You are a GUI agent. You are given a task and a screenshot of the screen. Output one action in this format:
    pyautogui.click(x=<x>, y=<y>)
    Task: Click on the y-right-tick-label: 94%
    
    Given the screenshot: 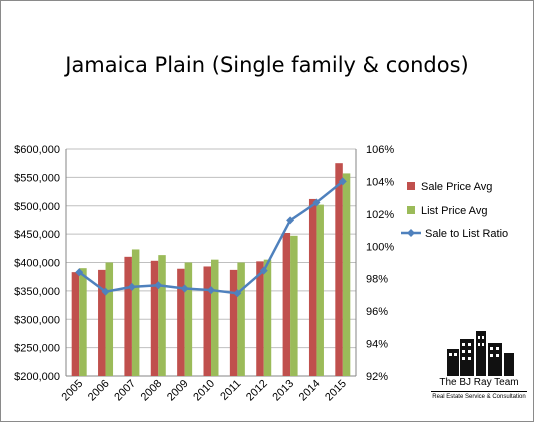 What is the action you would take?
    pyautogui.click(x=377, y=345)
    